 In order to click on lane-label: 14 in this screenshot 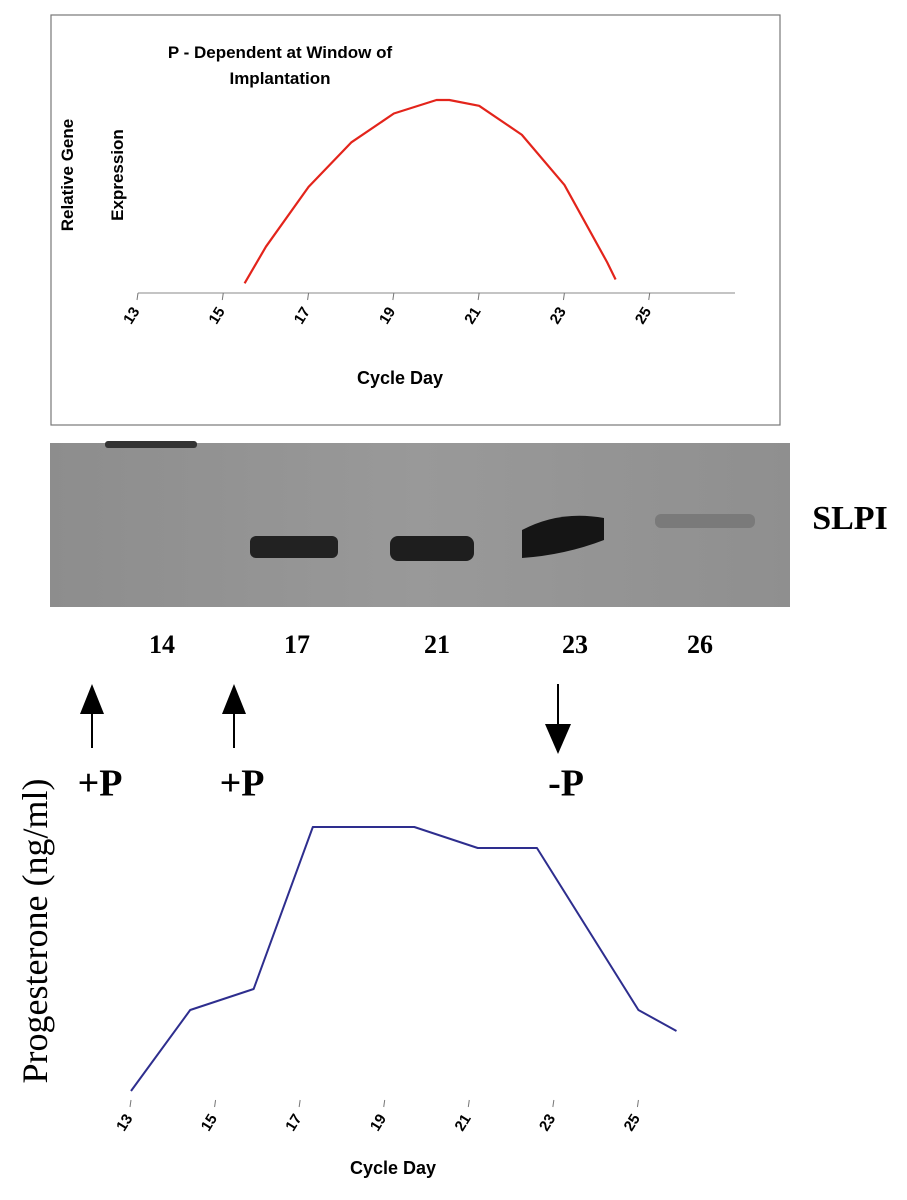, I will do `click(162, 644)`.